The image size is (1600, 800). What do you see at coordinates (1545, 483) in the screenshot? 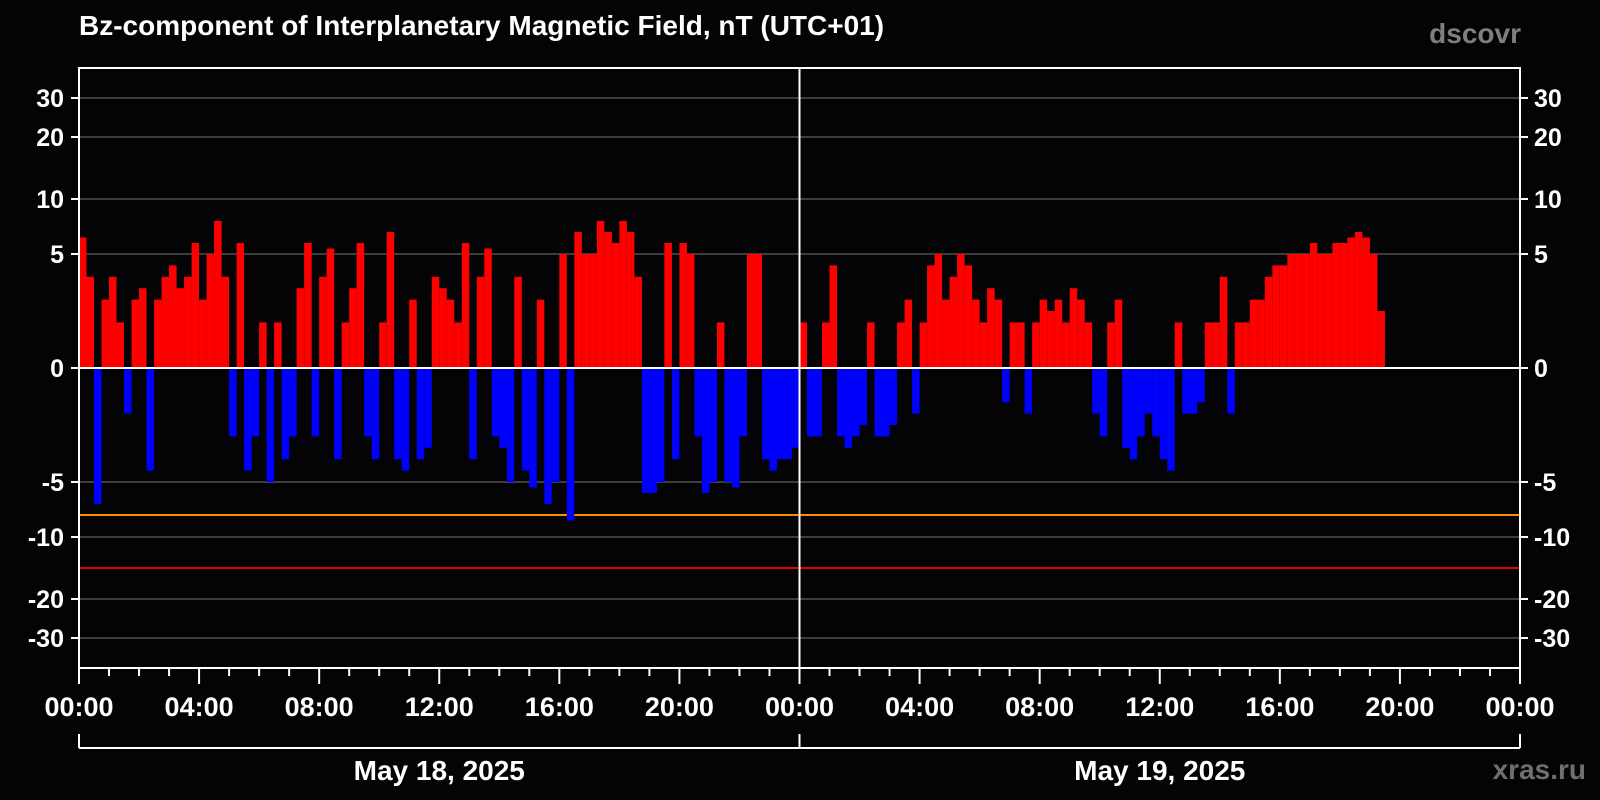
I see `y-tick-label: -5` at bounding box center [1545, 483].